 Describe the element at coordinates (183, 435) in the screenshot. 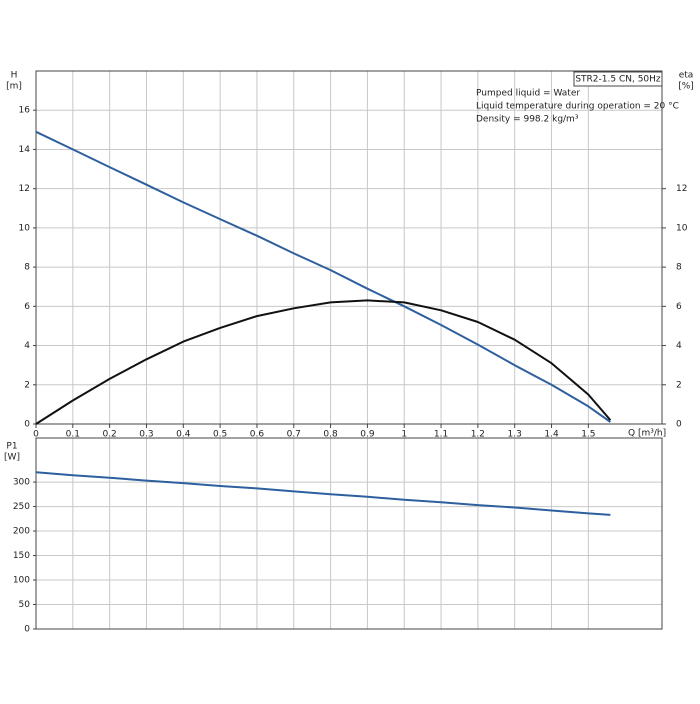

I see `x-tick-label: 0.4` at that location.